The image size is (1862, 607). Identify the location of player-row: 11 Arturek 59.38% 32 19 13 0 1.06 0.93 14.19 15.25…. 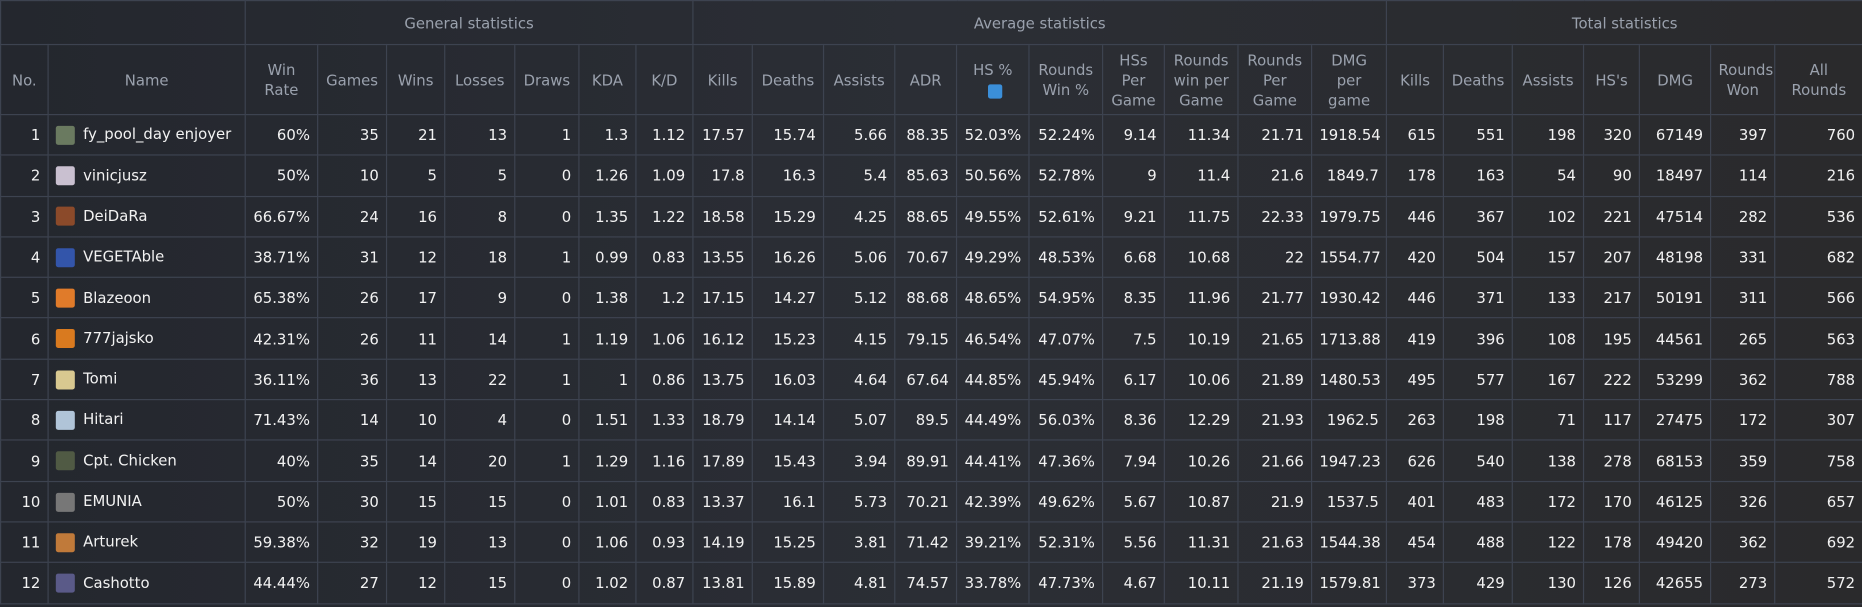
(931, 542).